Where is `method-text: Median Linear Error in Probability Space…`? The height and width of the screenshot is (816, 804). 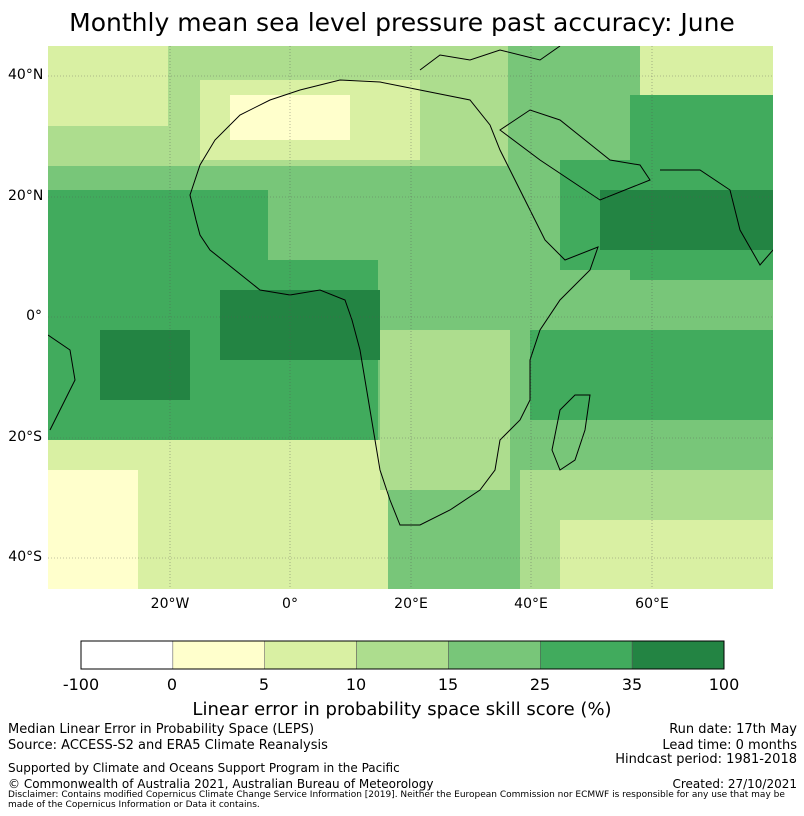 method-text: Median Linear Error in Probability Space… is located at coordinates (161, 729).